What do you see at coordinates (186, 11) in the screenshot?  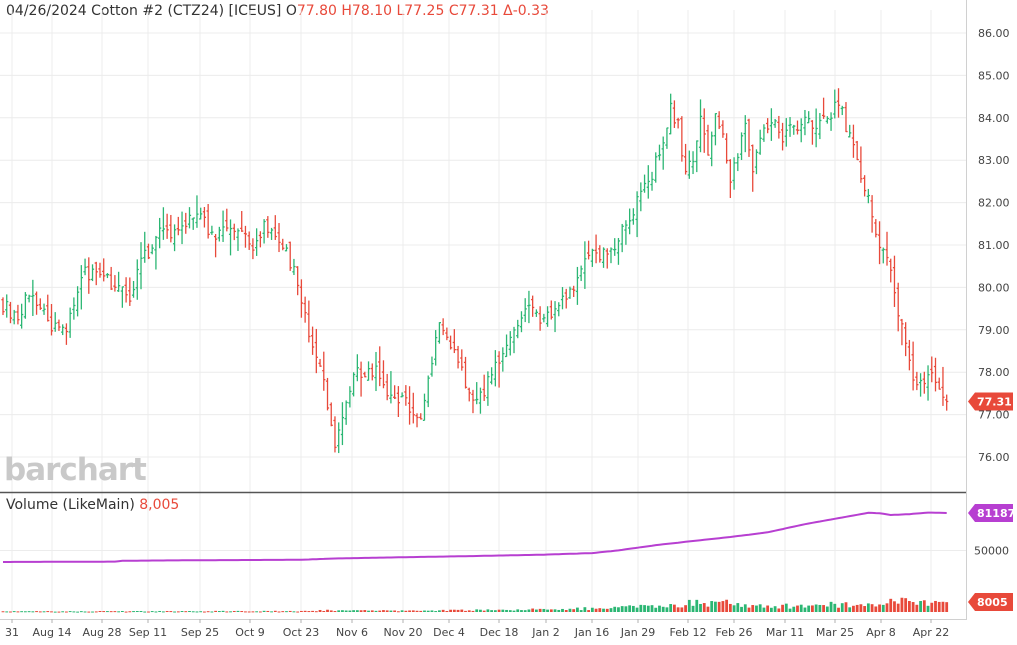 I see `header-symbol: Cotton #2 (CTZ24) [ICEUS]` at bounding box center [186, 11].